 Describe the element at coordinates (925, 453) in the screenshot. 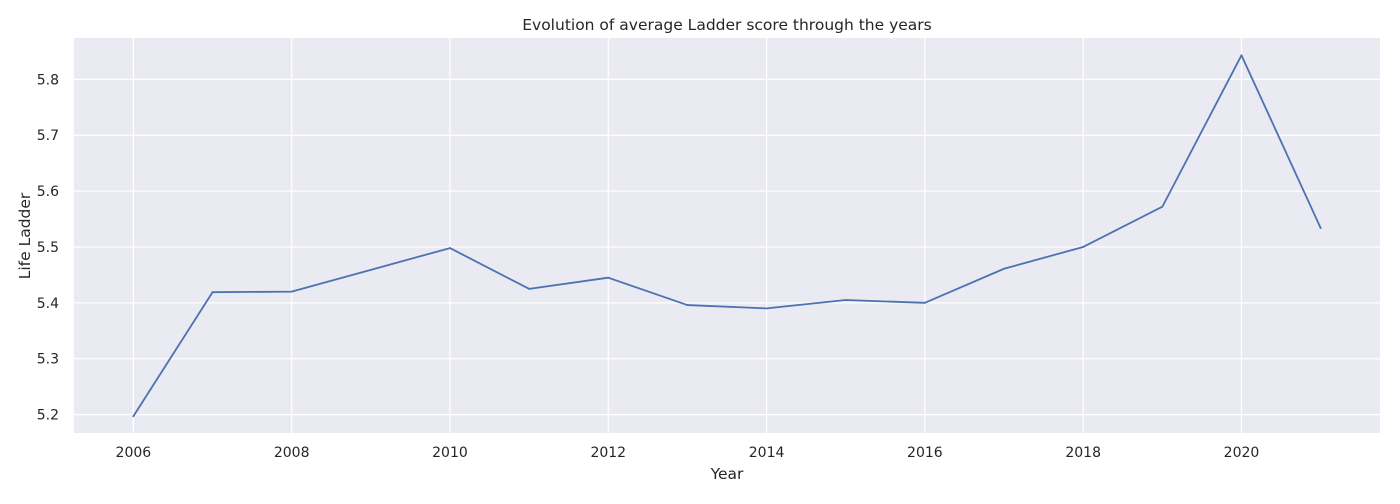

I see `x-tick-label: 2016` at that location.